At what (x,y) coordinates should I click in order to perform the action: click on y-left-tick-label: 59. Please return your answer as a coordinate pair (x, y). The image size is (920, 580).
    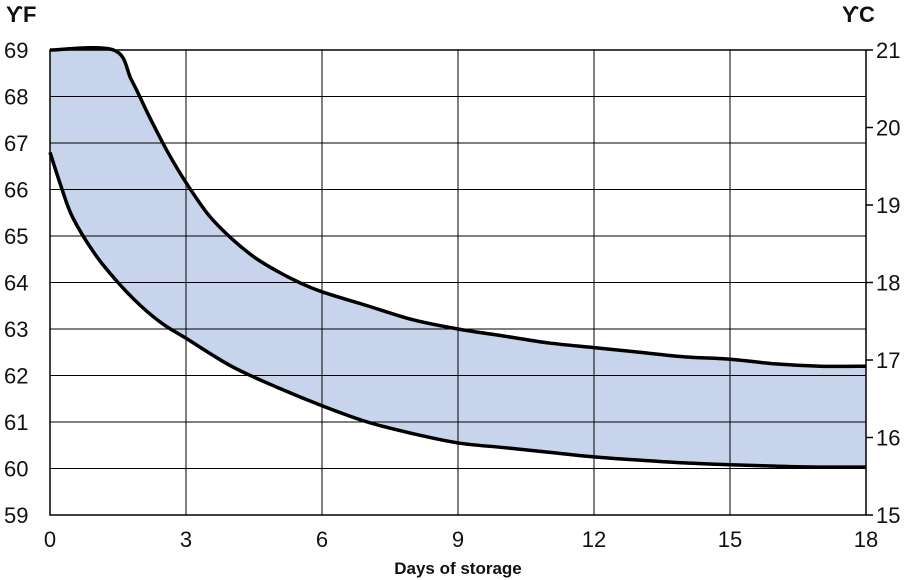
    Looking at the image, I should click on (16, 515).